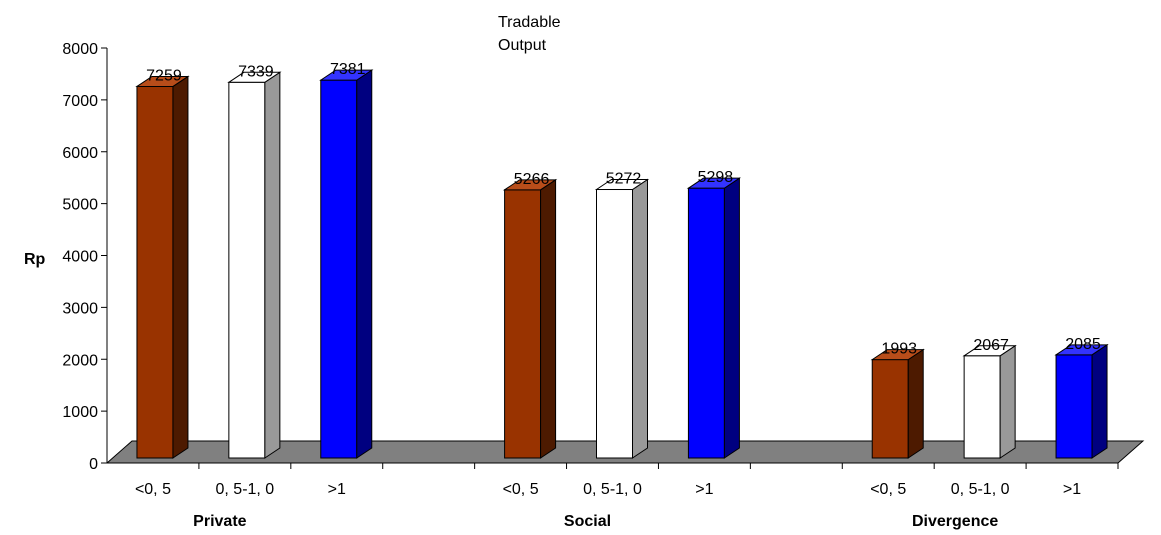  What do you see at coordinates (80, 101) in the screenshot?
I see `y-tick-label: 7000` at bounding box center [80, 101].